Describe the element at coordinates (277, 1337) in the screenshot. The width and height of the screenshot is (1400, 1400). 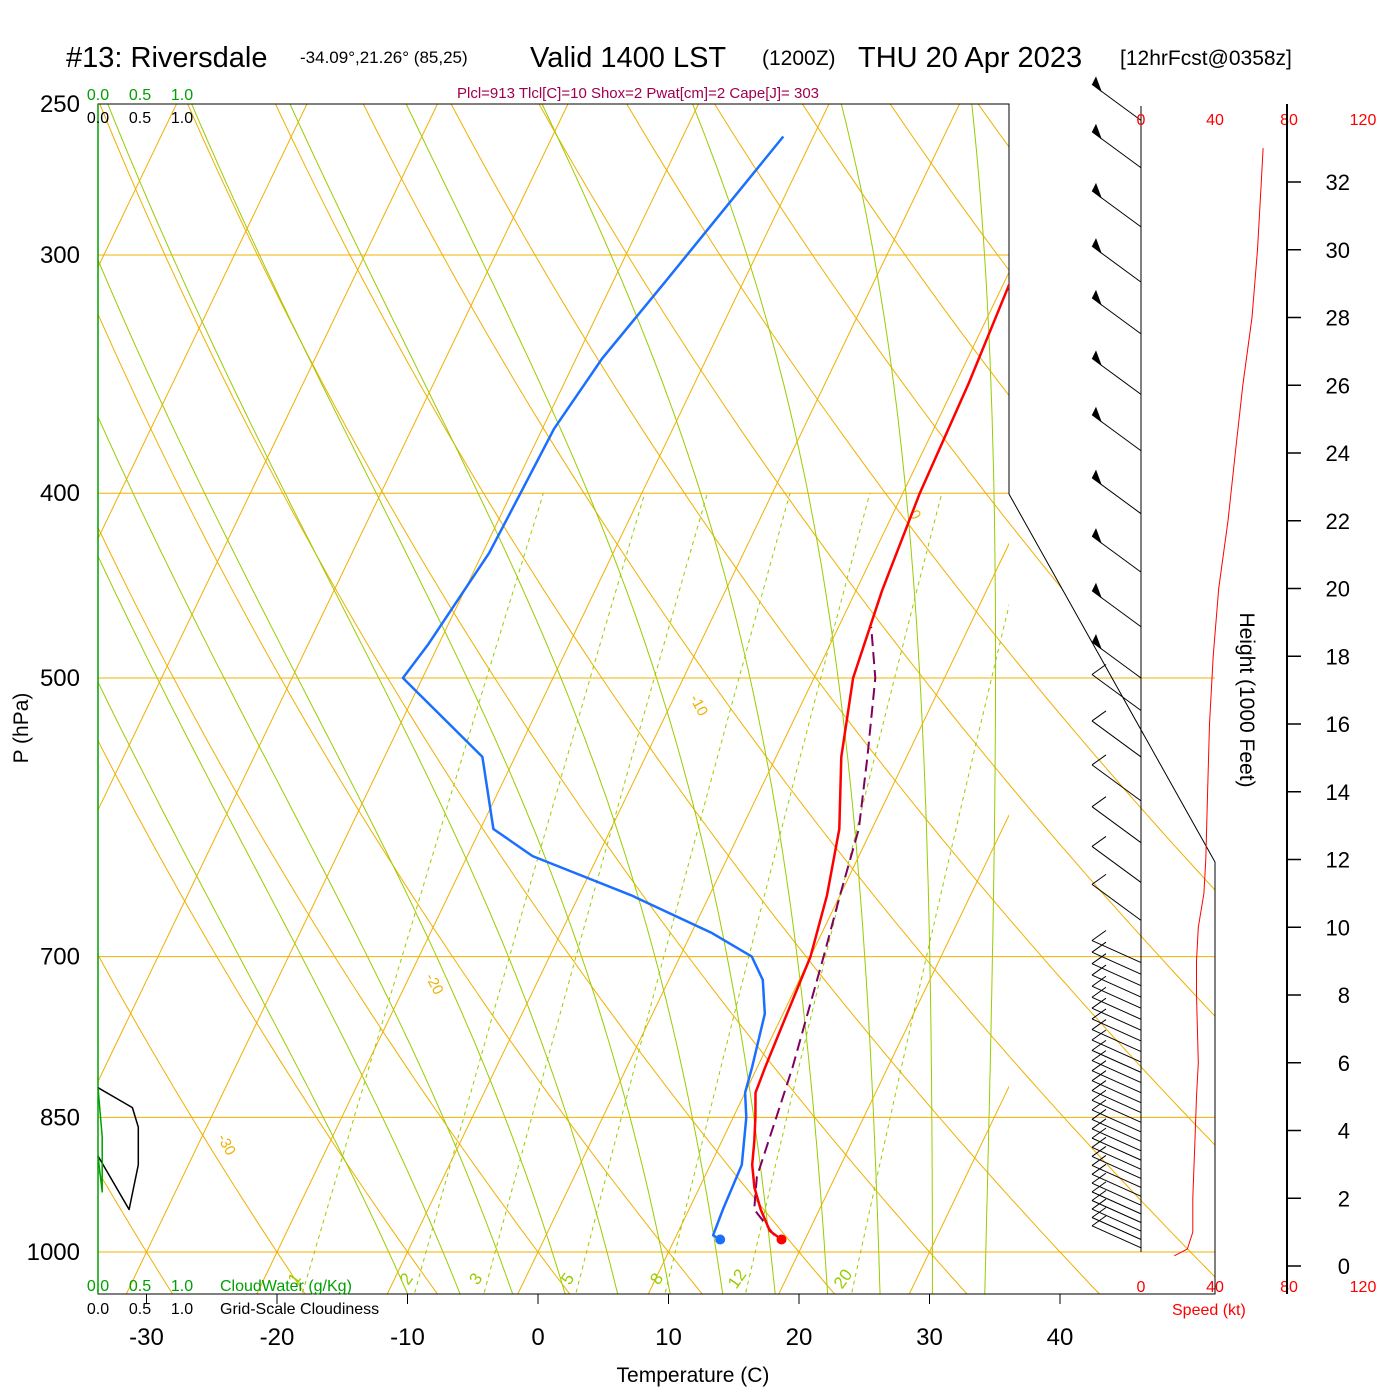
I see `temperature-tick-label: -20` at that location.